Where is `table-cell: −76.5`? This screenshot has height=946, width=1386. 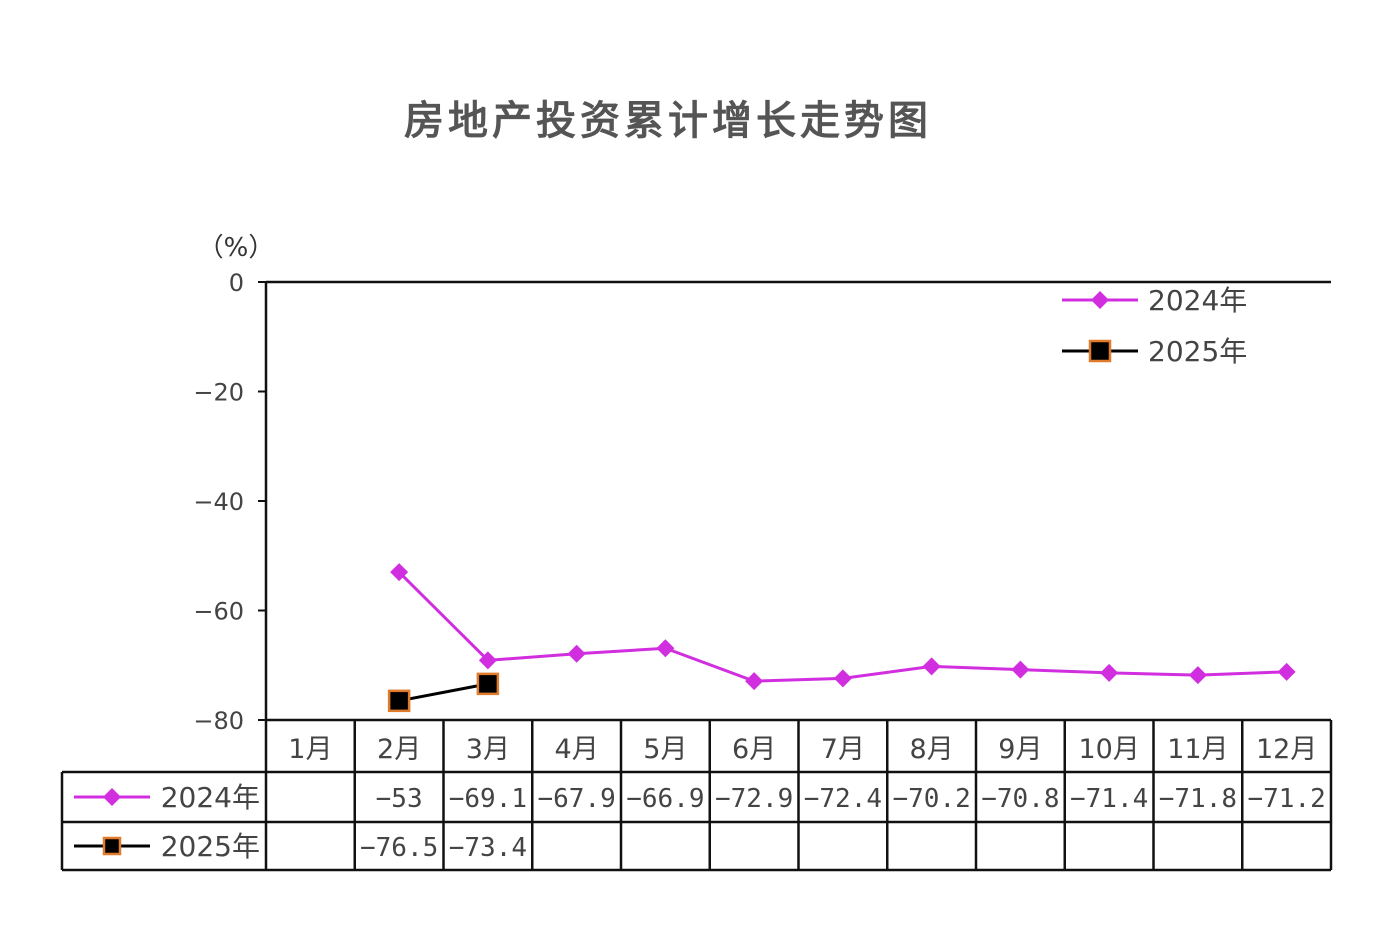
table-cell: −76.5 is located at coordinates (399, 848).